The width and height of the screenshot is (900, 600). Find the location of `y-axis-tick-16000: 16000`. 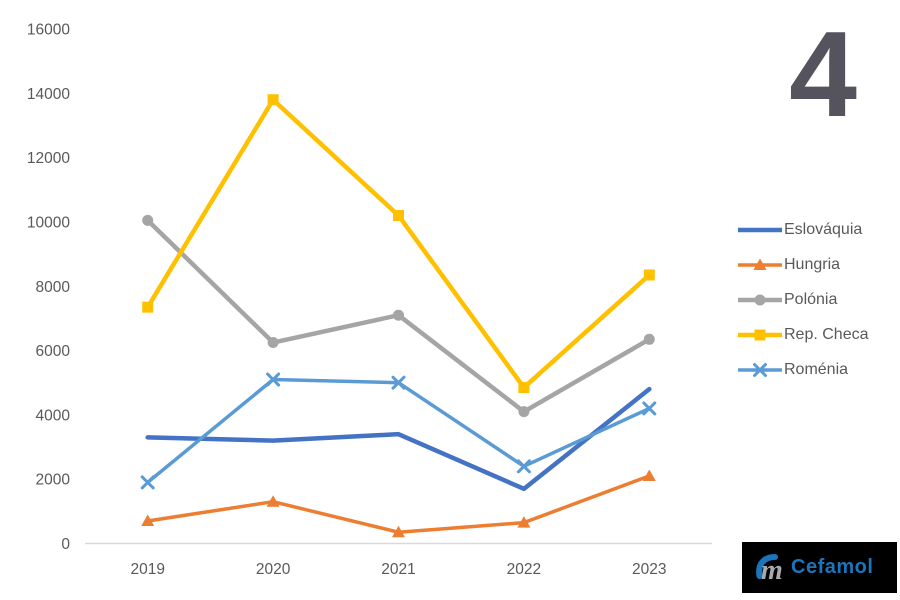

y-axis-tick-16000: 16000 is located at coordinates (48, 30).